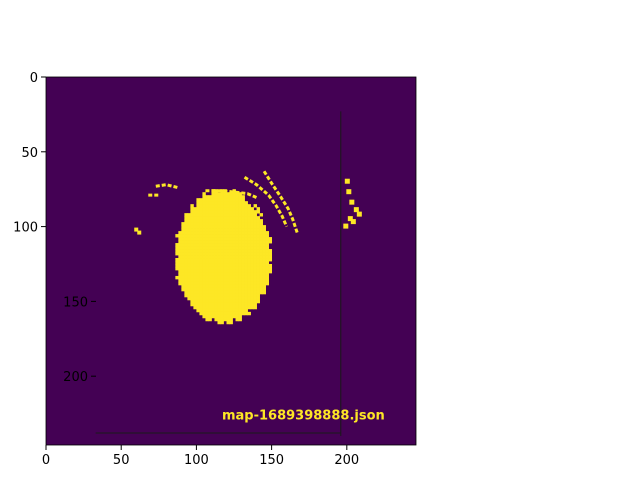 This screenshot has height=480, width=640. What do you see at coordinates (266, 201) in the screenshot?
I see `heatmap-arc` at bounding box center [266, 201].